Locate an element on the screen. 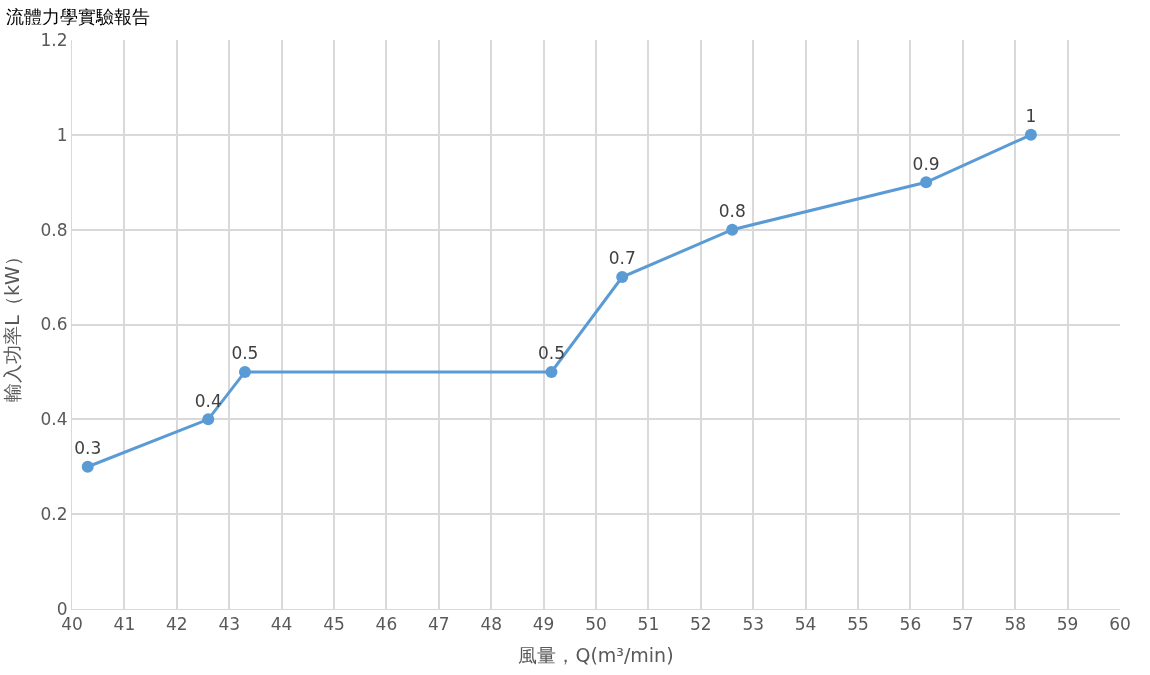 This screenshot has height=675, width=1150. data-label: 0.8 is located at coordinates (732, 210).